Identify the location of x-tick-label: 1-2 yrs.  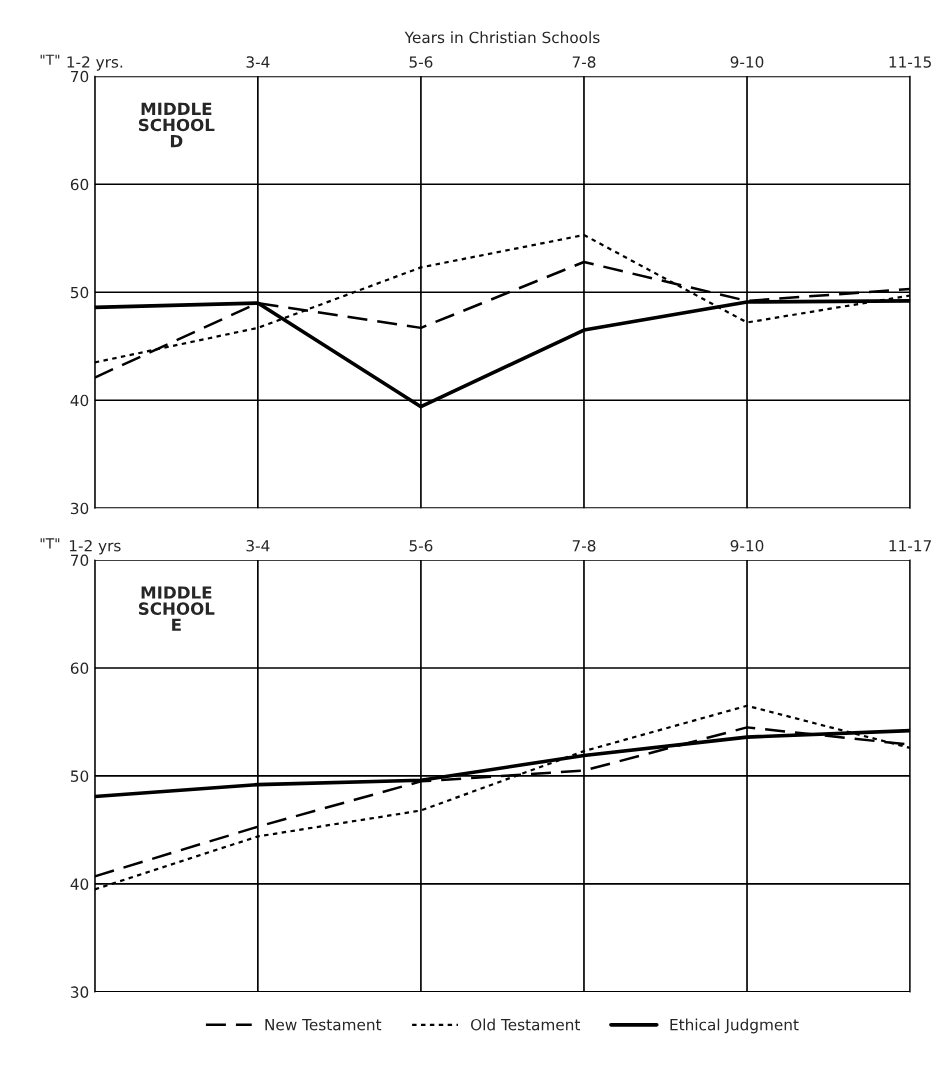
(95, 547).